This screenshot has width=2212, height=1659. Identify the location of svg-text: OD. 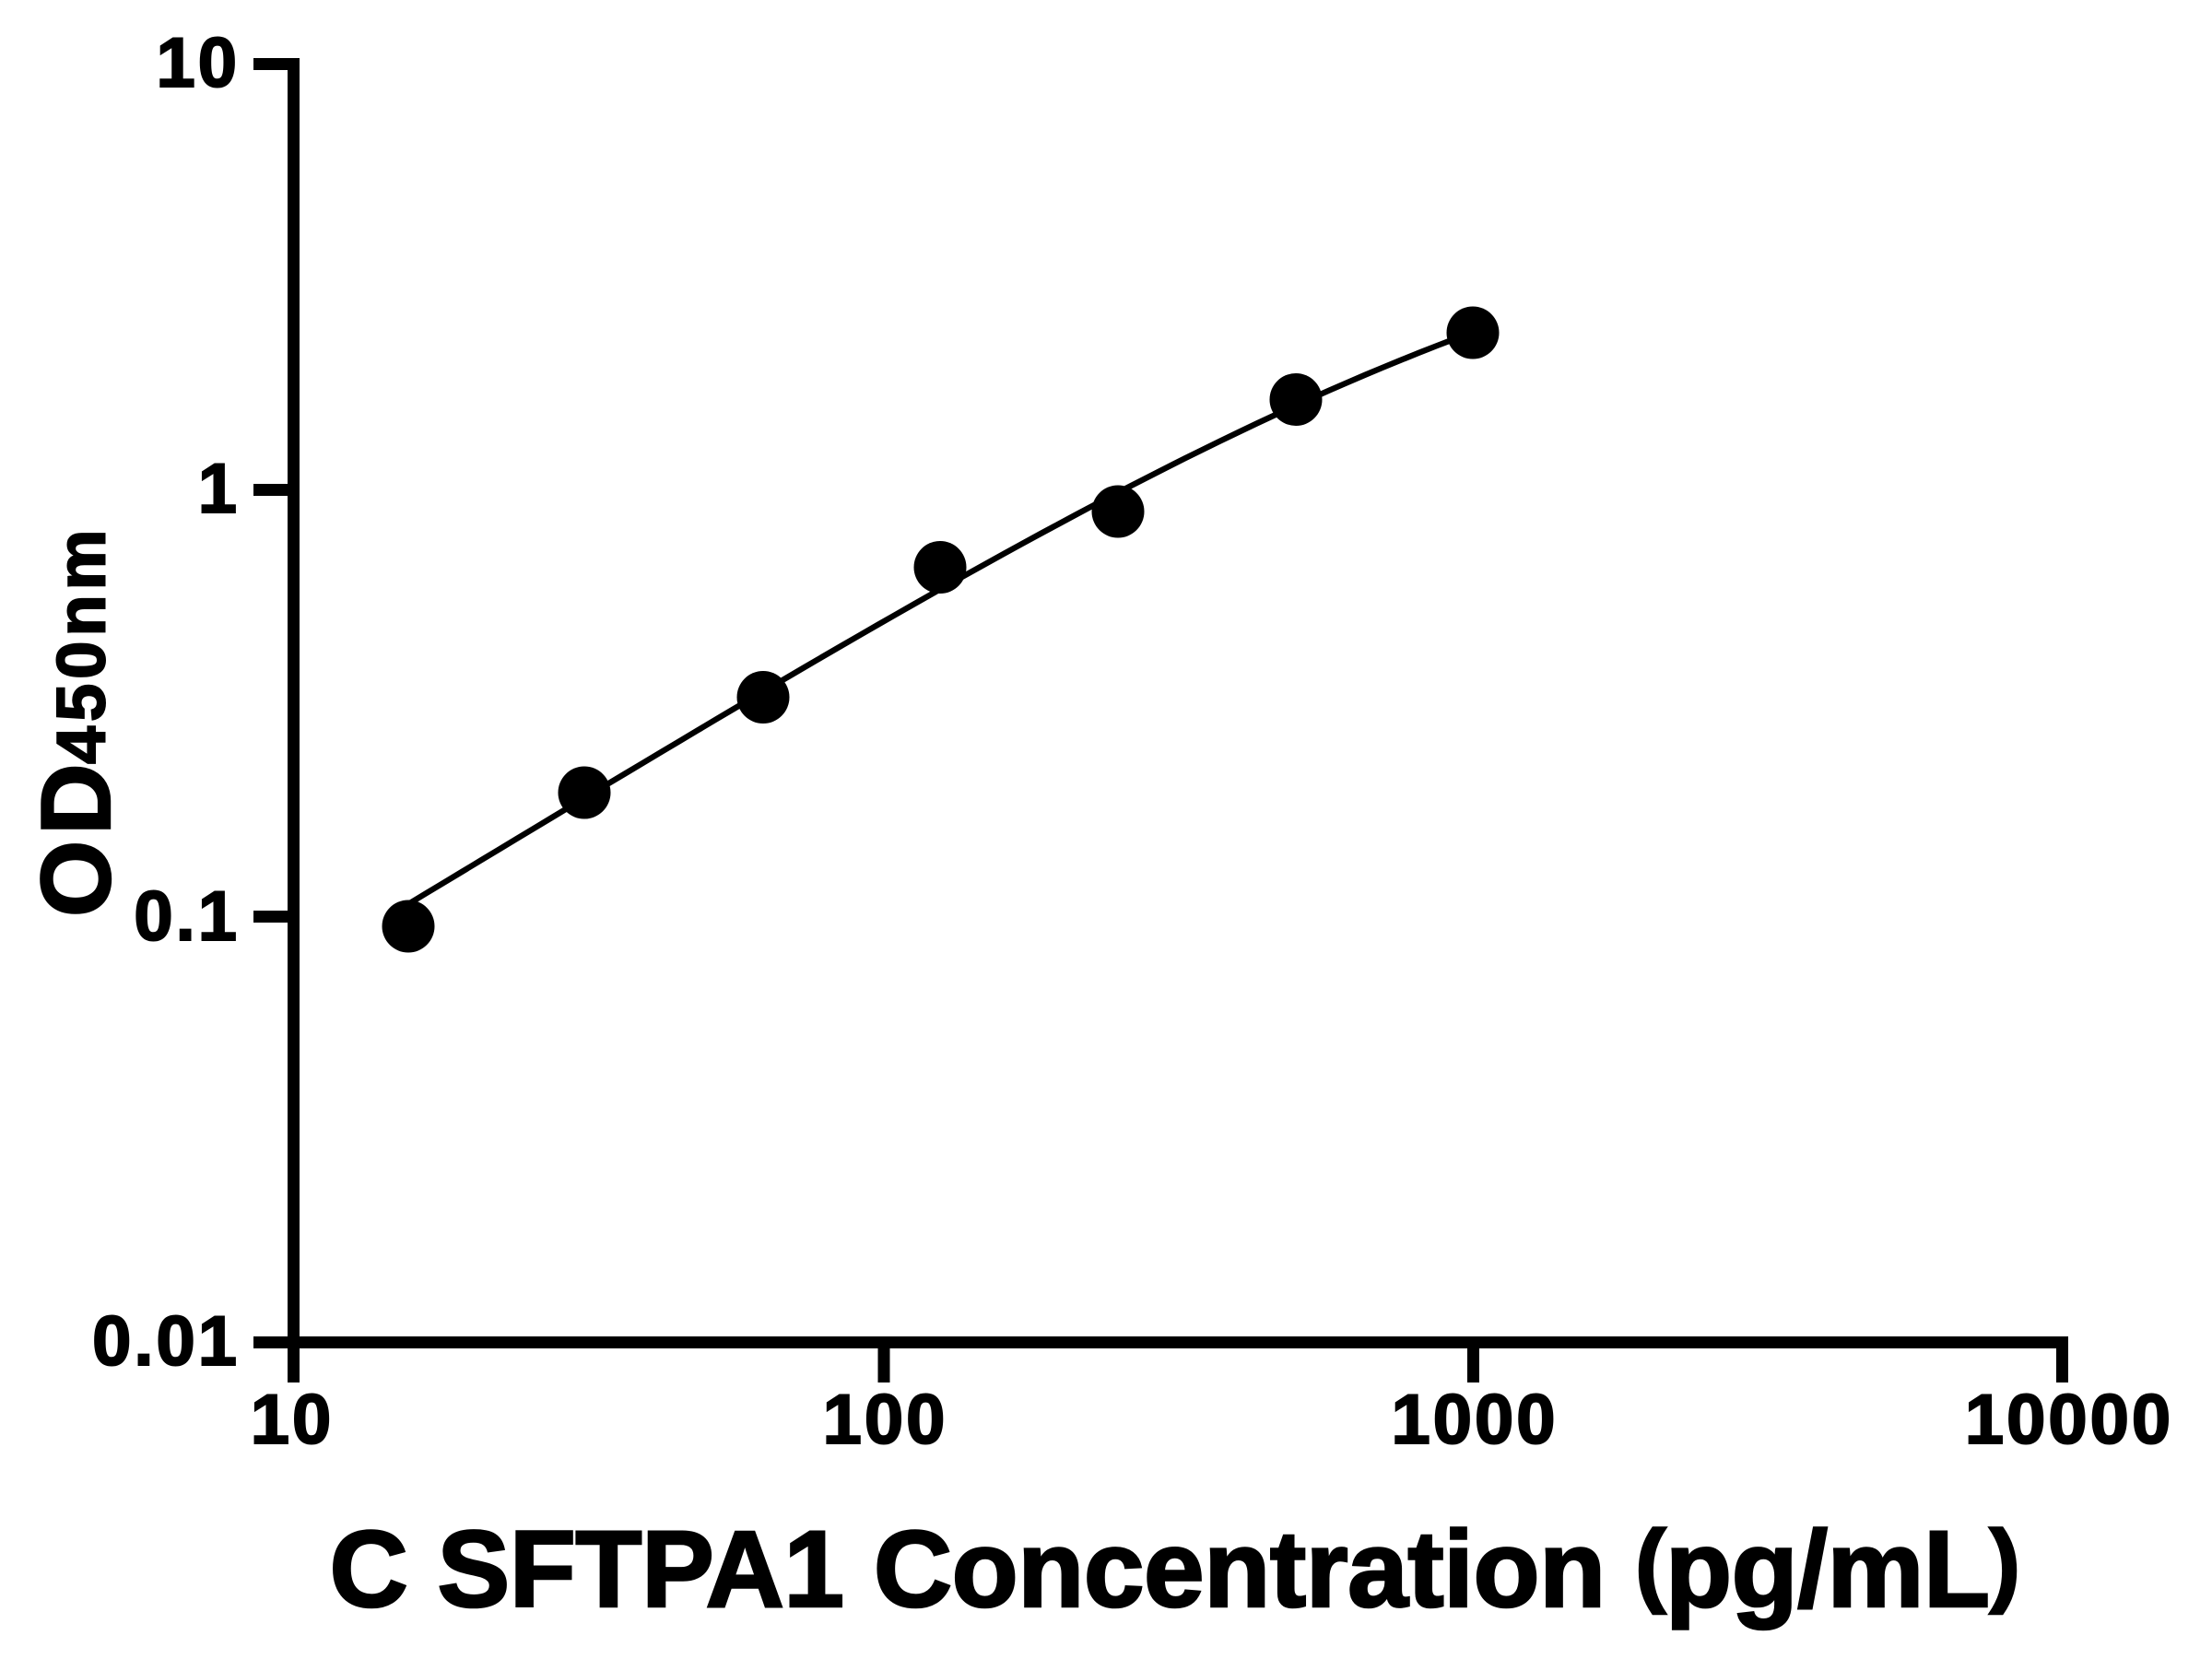
(75, 838).